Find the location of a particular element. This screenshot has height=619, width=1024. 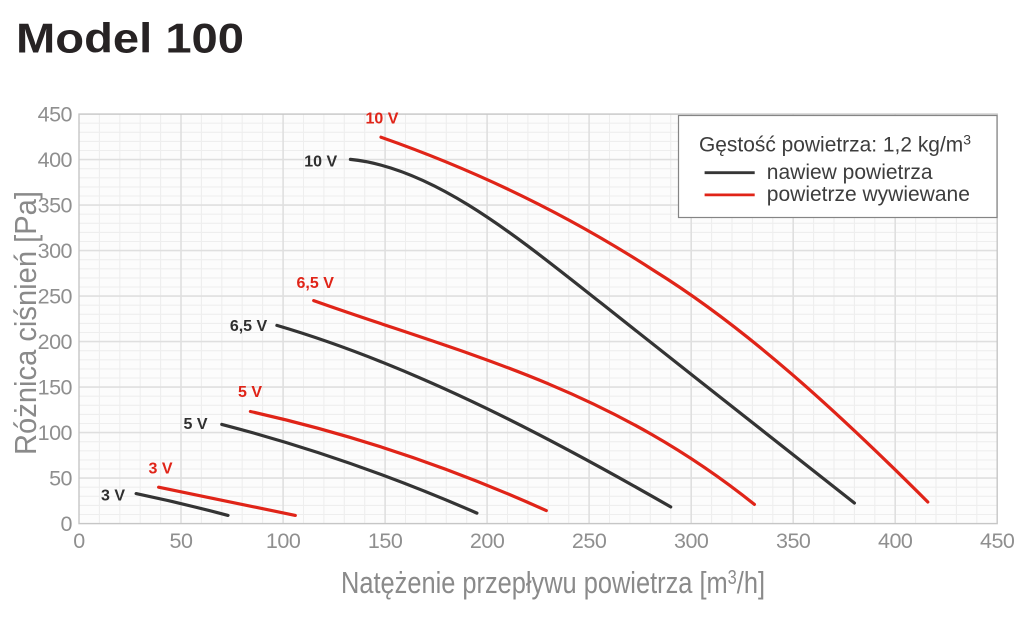

svg-text: Gęstość powietrza: 1,2 kg/m3 is located at coordinates (835, 144).